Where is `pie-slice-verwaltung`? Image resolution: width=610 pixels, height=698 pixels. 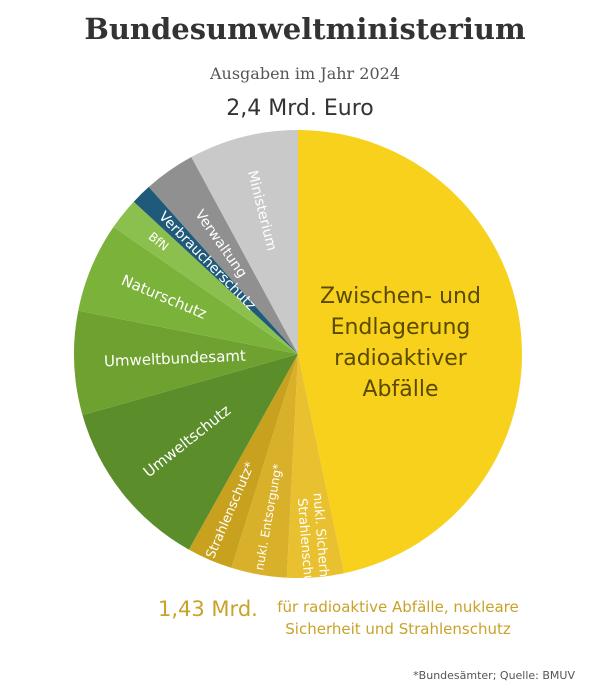
pie-slice-verwaltung is located at coordinates (223, 255).